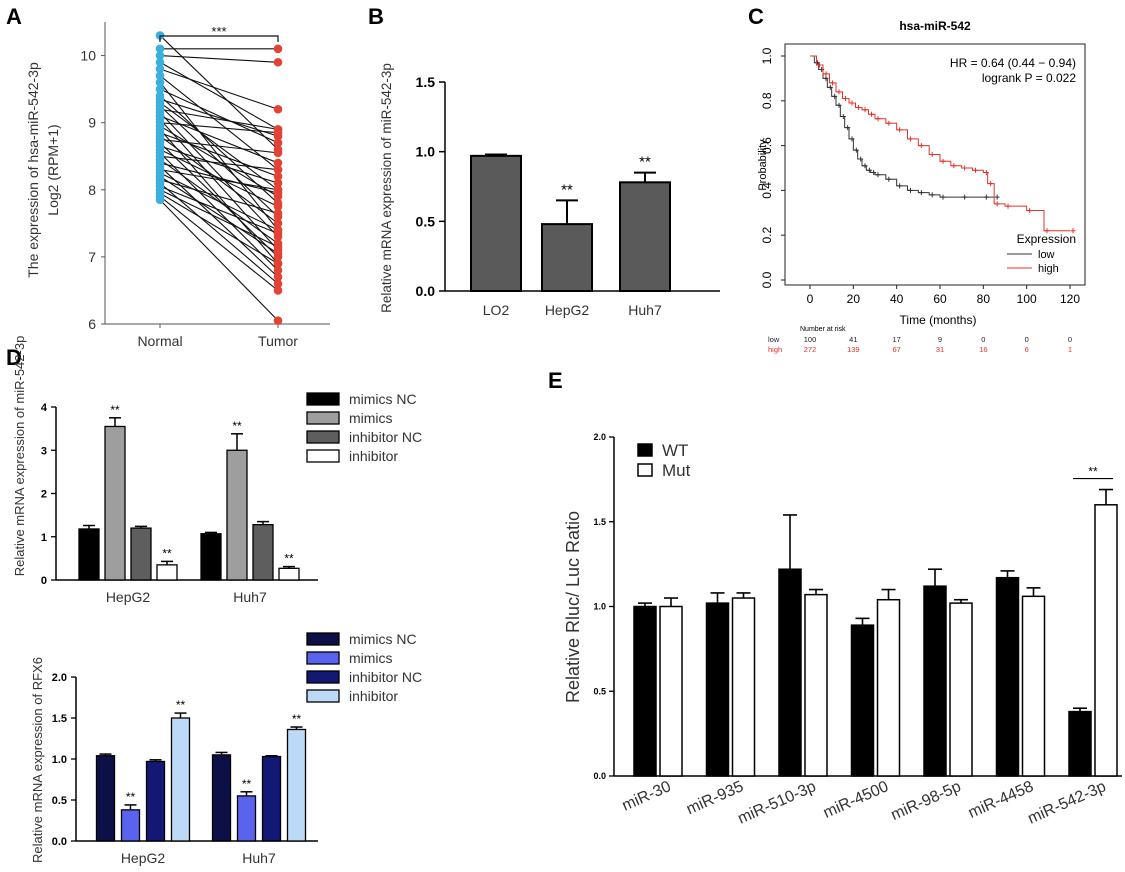  I want to click on risk-value: 9, so click(940, 339).